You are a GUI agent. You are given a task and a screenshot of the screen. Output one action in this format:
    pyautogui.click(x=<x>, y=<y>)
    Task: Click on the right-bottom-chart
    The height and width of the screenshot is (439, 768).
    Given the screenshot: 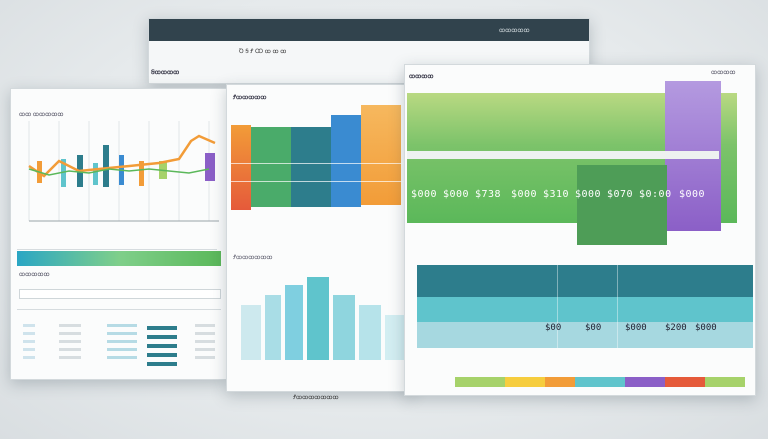 What is the action you would take?
    pyautogui.click(x=585, y=311)
    